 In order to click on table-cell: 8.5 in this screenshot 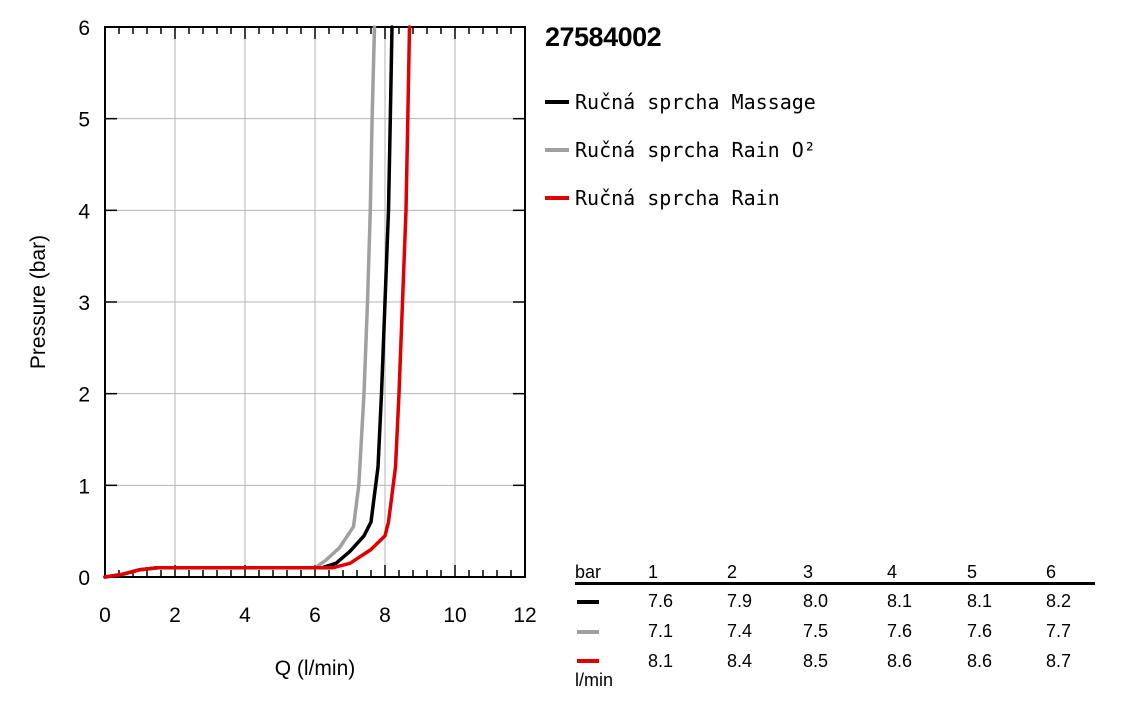, I will do `click(816, 661)`.